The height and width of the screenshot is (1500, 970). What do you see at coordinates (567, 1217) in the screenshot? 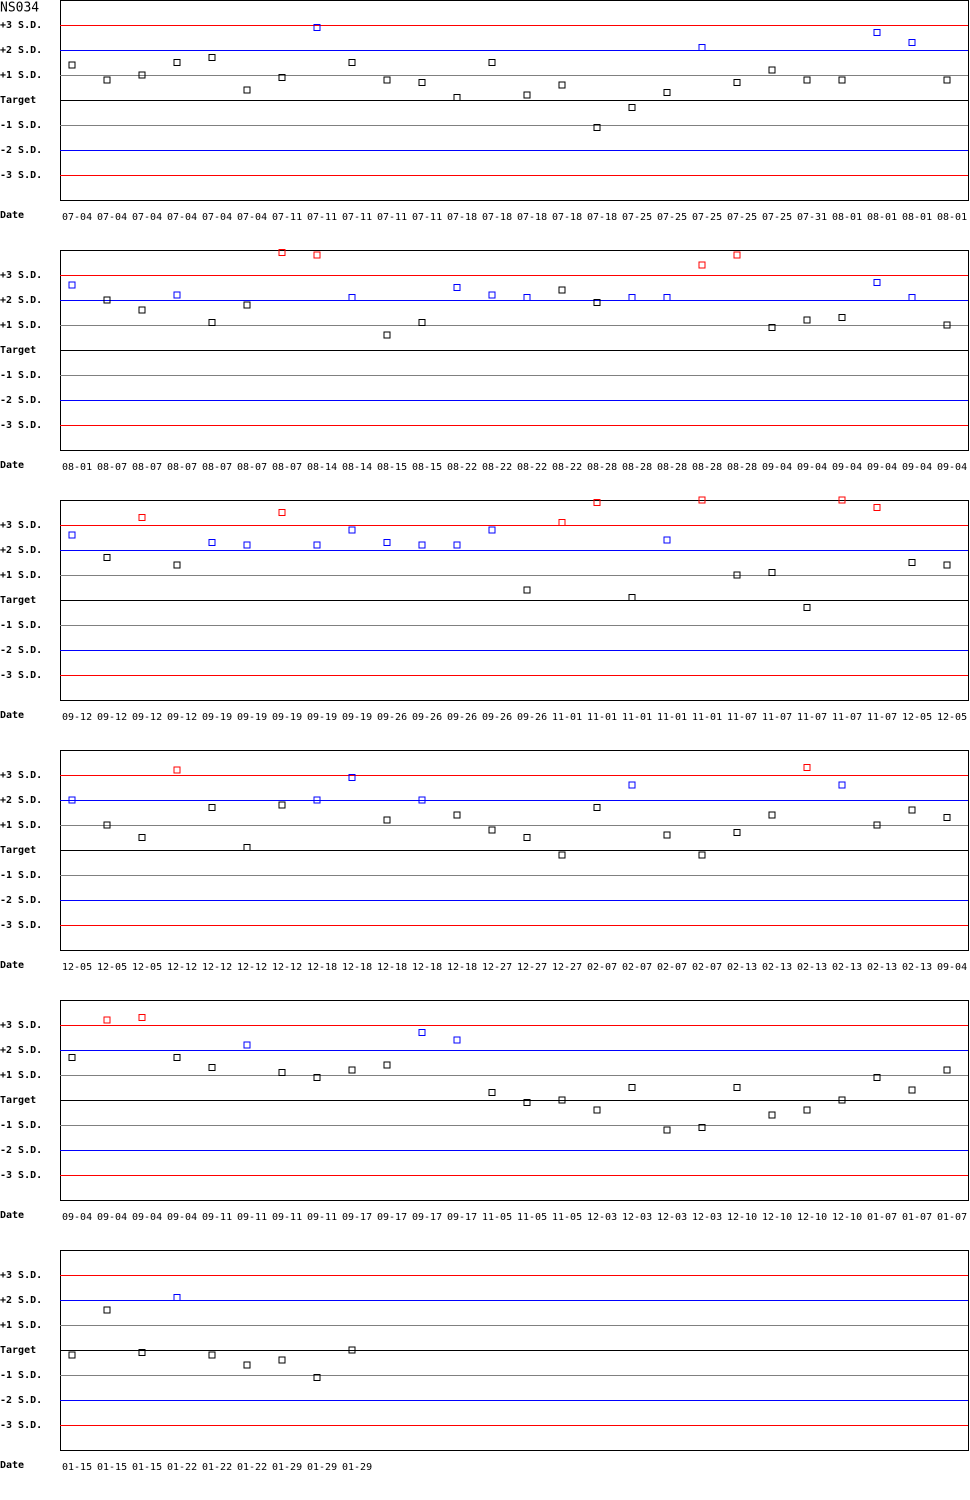
I see `x-tick-label: 11-05` at bounding box center [567, 1217].